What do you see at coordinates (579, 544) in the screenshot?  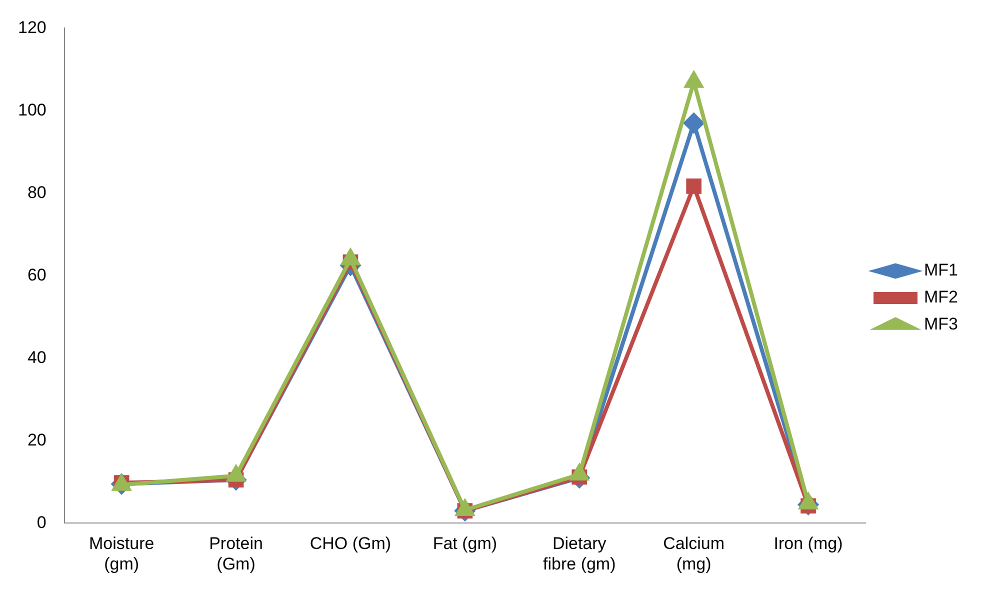 I see `category-label: Dietary` at bounding box center [579, 544].